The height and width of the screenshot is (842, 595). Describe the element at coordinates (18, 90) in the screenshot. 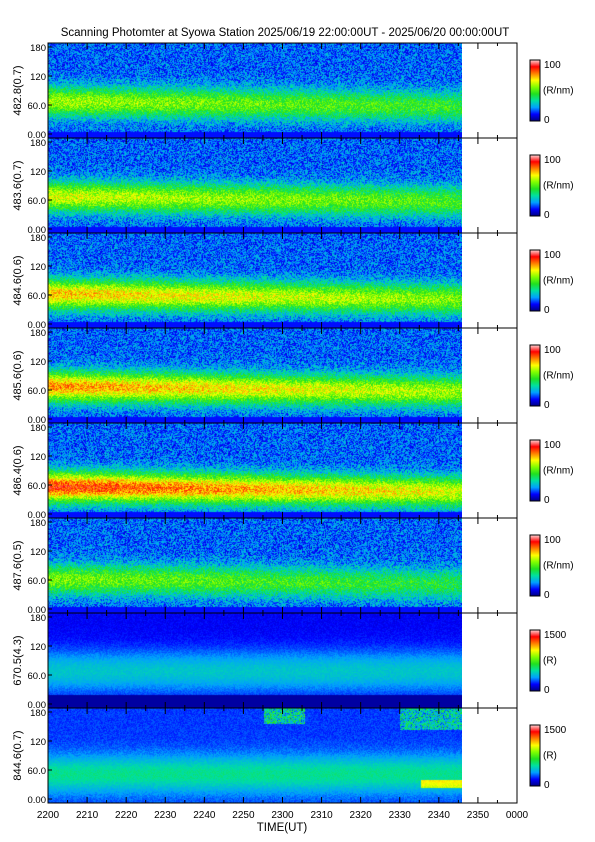

I see `panel-label: 482.8(0.7)` at that location.